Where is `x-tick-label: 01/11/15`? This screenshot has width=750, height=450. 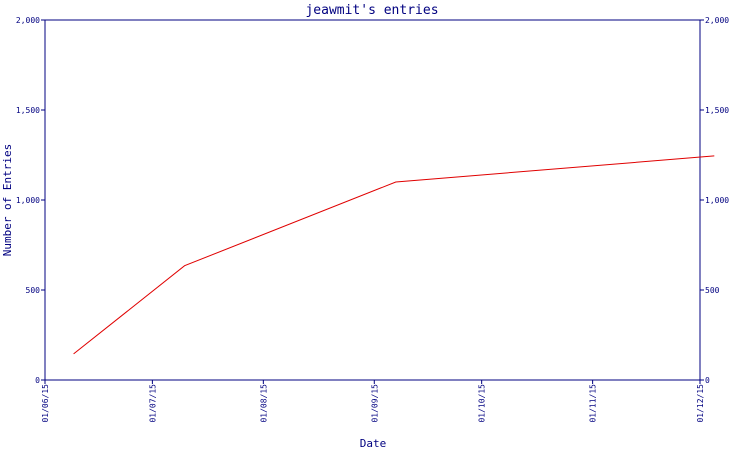
x-tick-label: 01/11/15 is located at coordinates (593, 403).